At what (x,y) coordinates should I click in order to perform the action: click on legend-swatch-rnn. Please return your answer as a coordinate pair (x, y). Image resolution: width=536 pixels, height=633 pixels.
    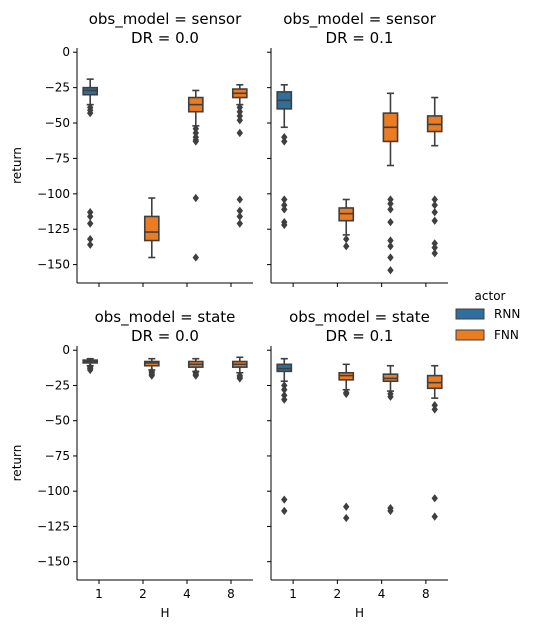
    Looking at the image, I should click on (470, 314).